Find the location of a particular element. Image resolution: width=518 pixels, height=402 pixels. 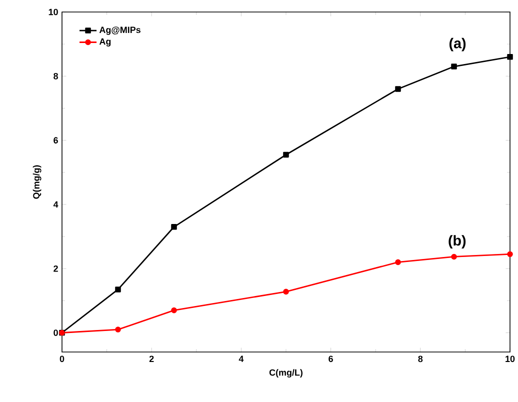

legend-label: Ag is located at coordinates (105, 42).